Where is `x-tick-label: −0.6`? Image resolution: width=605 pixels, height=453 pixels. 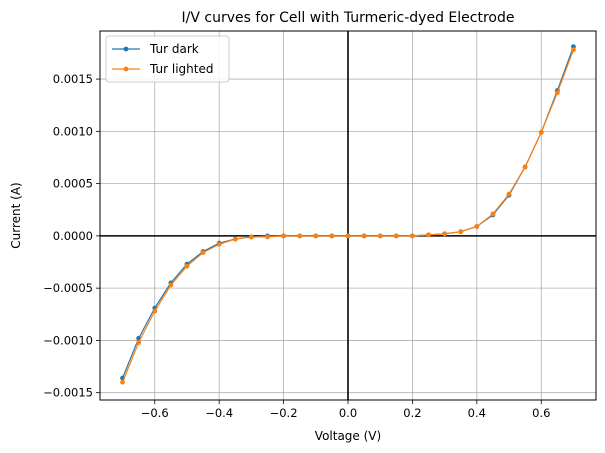
x-tick-label: −0.6 is located at coordinates (155, 413).